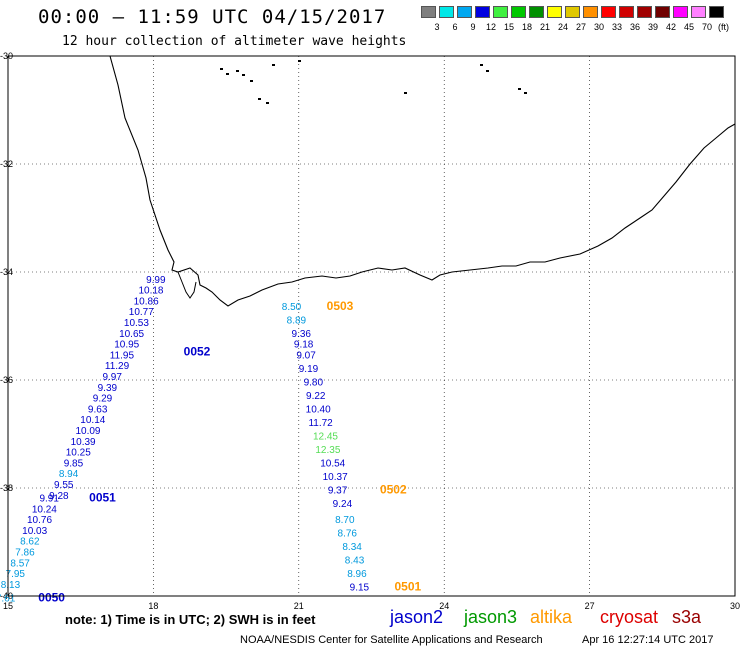  What do you see at coordinates (6, 56) in the screenshot?
I see `latitude-tick-label: -30` at bounding box center [6, 56].